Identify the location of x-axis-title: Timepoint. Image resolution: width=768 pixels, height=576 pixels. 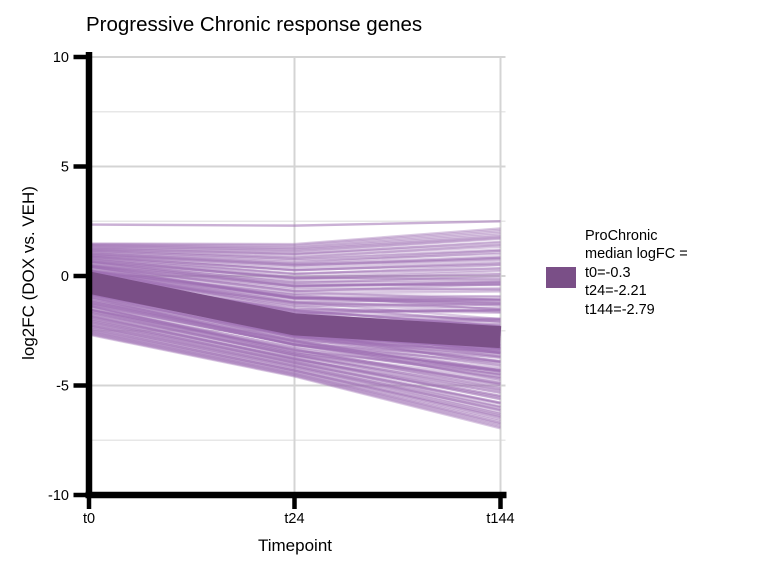
(294, 545).